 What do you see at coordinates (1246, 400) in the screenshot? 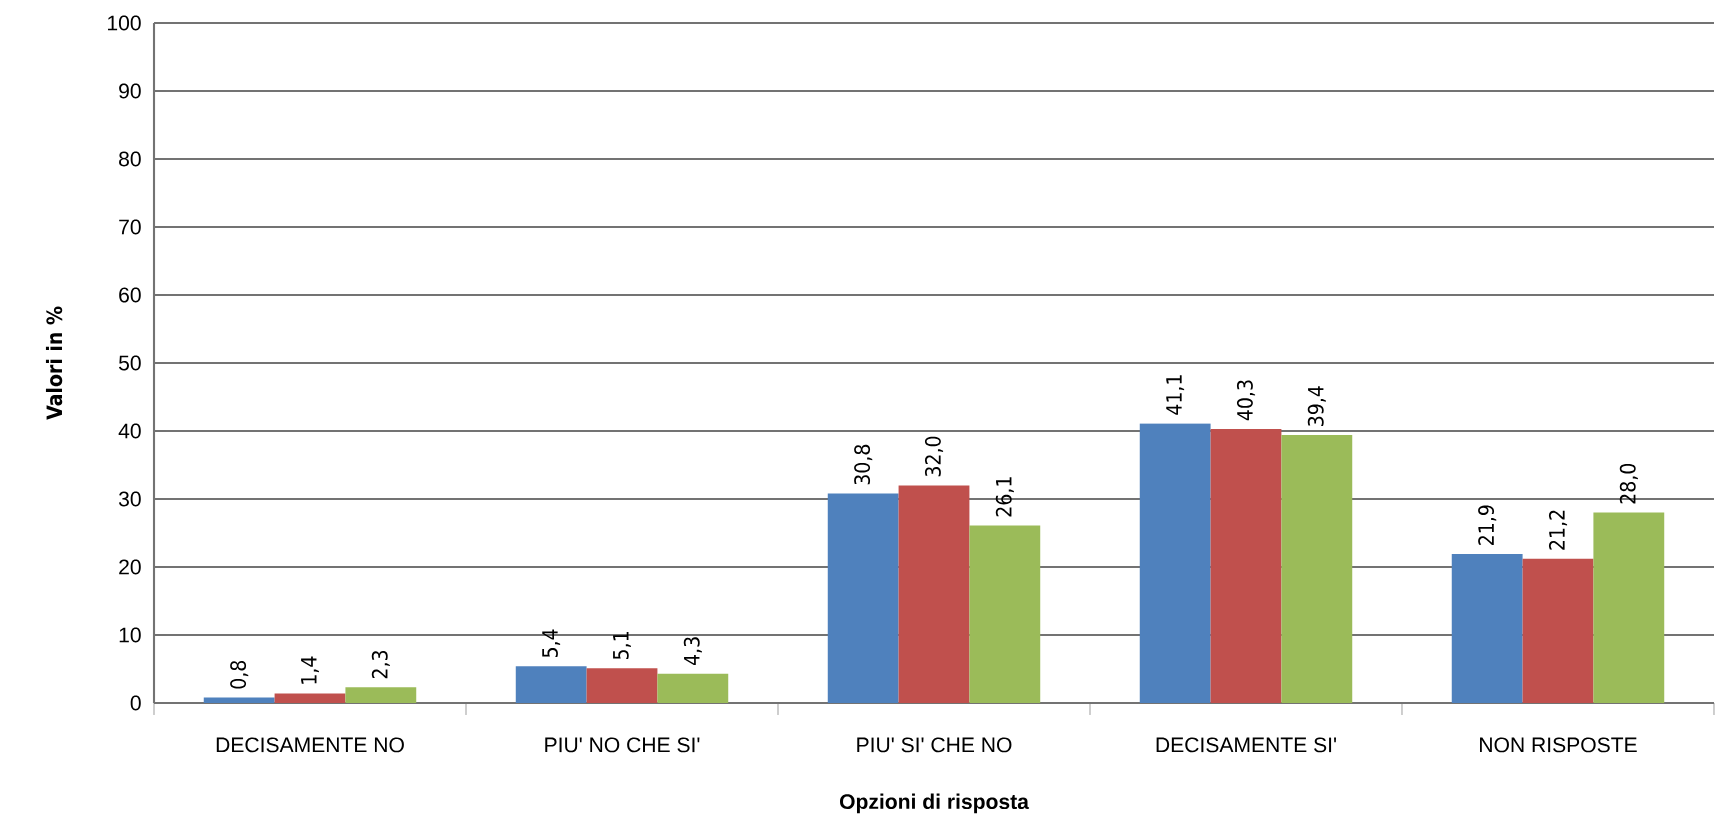
I see `data-label: 40,3` at bounding box center [1246, 400].